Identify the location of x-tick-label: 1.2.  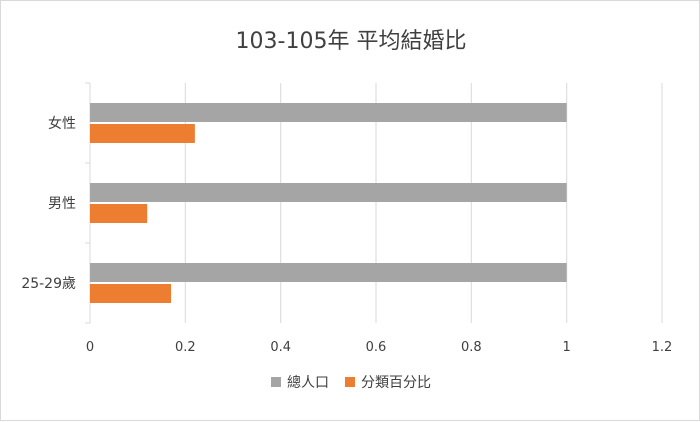
(662, 347).